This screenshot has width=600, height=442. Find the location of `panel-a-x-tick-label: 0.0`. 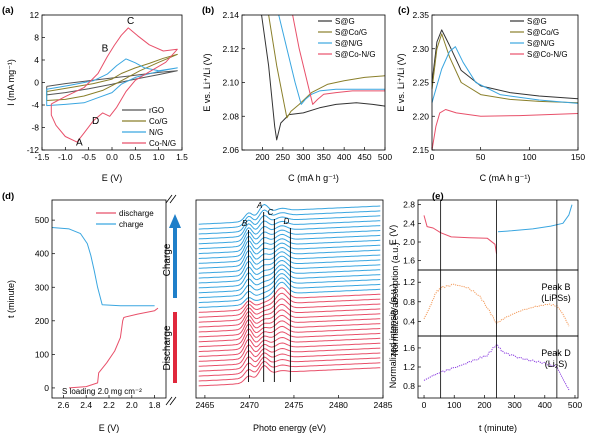

panel-a-x-tick-label: 0.0 is located at coordinates (112, 157).